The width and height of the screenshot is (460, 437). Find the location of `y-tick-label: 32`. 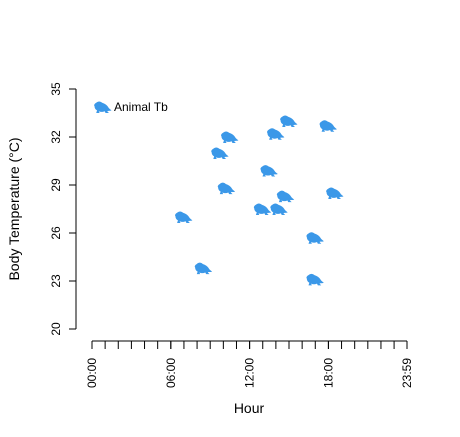

y-tick-label: 32 is located at coordinates (56, 137).